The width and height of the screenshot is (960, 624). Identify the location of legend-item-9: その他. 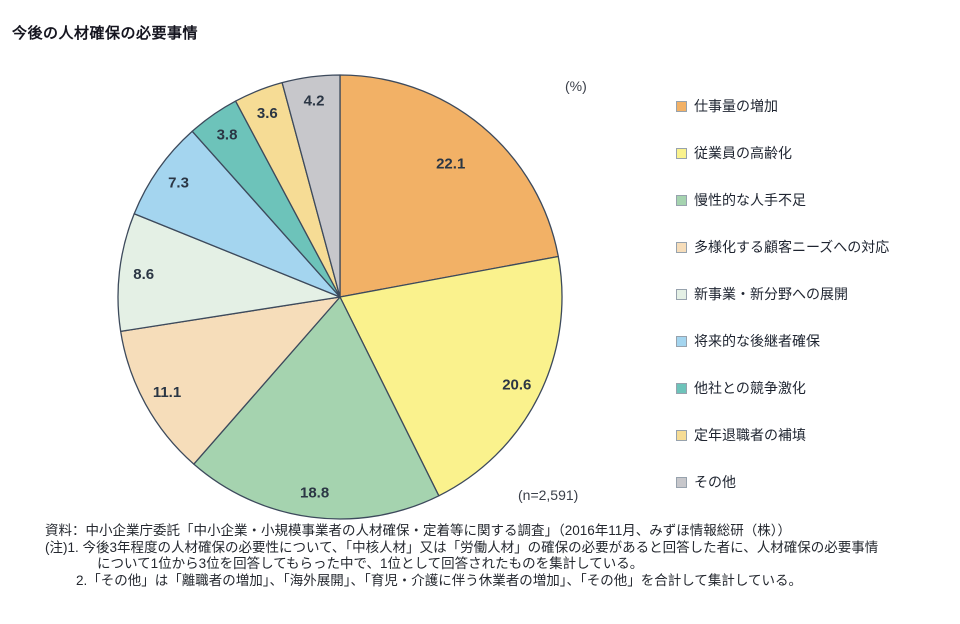
(814, 482).